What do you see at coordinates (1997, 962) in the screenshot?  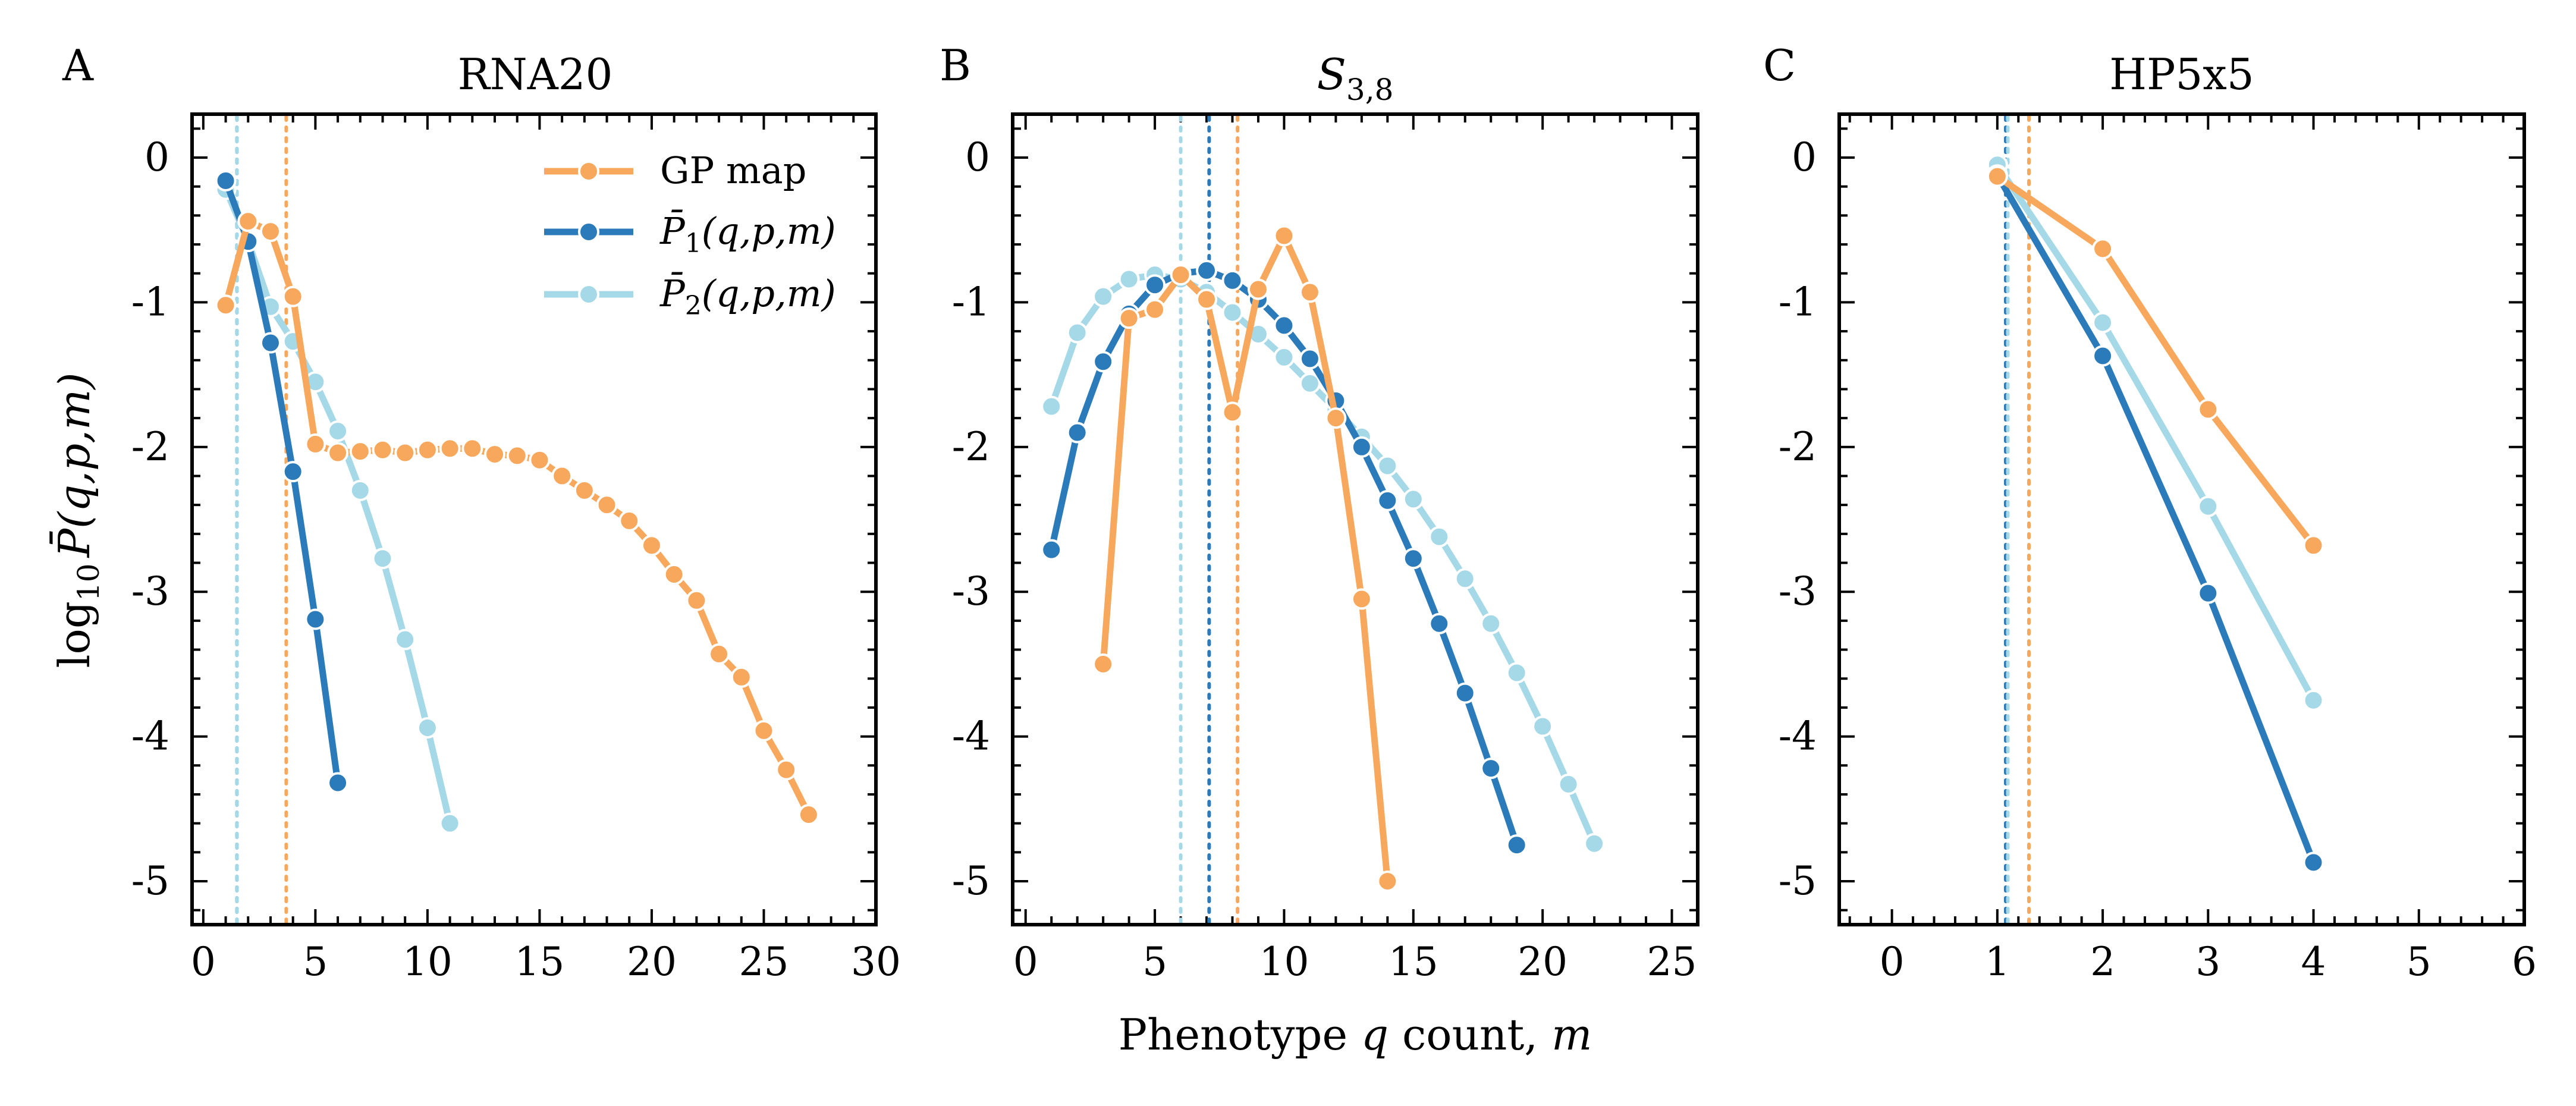 I see `x-tick-label: 1` at bounding box center [1997, 962].